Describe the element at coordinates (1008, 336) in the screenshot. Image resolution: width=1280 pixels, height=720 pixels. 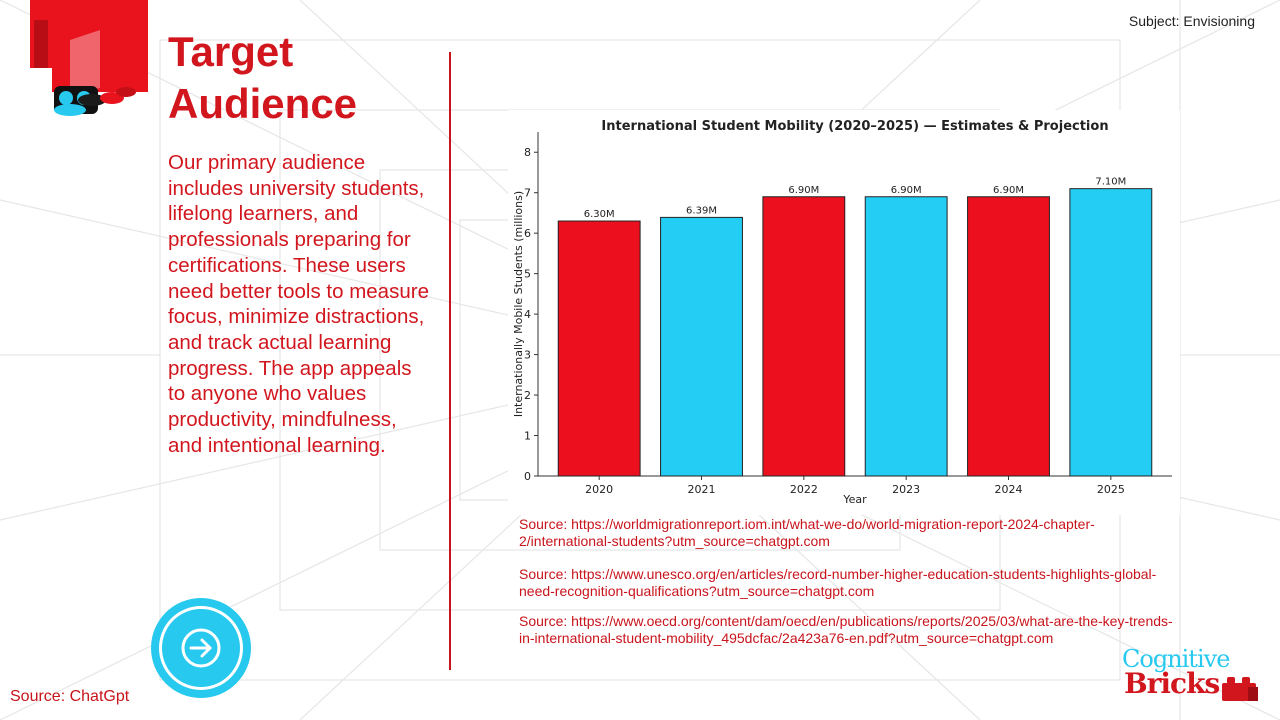
I see `chart-bar-2024` at that location.